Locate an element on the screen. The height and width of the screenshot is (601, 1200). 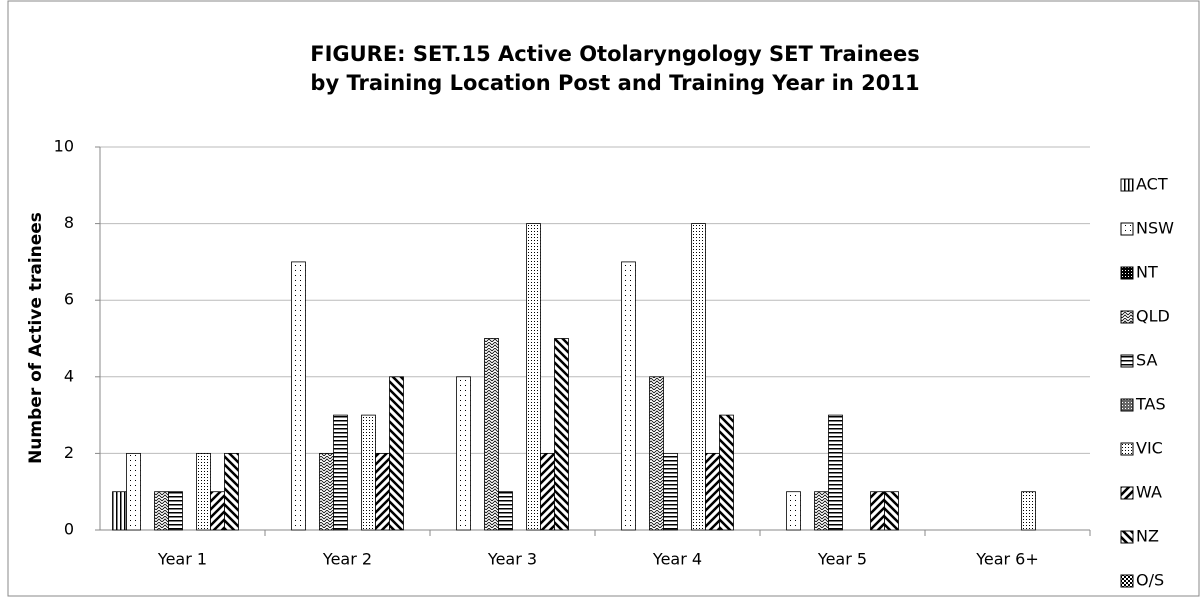
x-tick-label: Year 2 is located at coordinates (347, 559).